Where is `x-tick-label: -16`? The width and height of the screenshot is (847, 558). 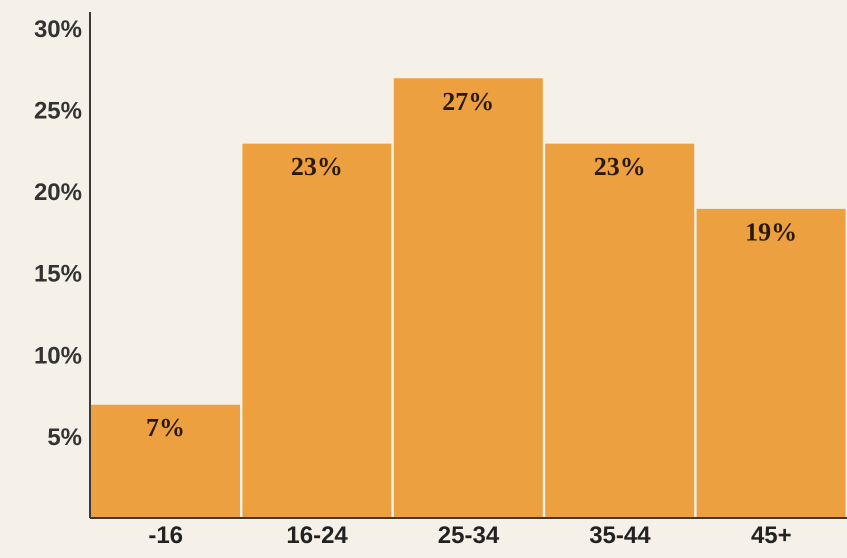 x-tick-label: -16 is located at coordinates (166, 536).